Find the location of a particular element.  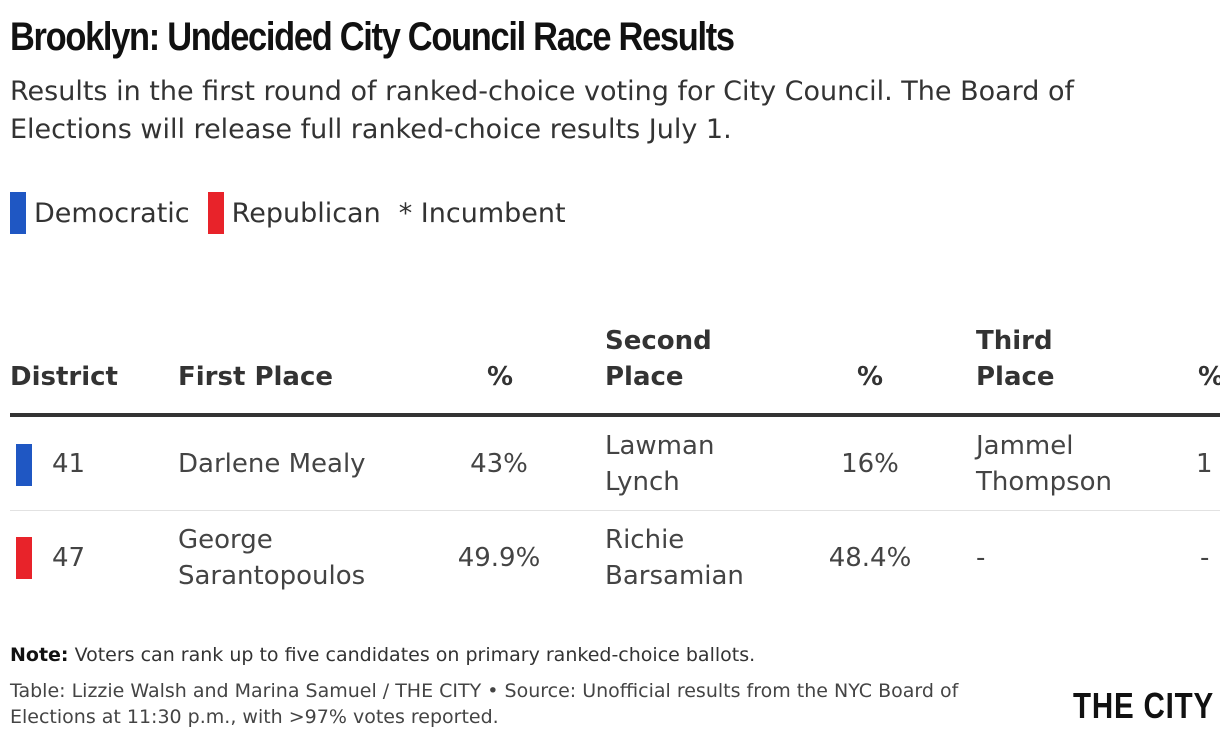

header-second-place: Second Place is located at coordinates (658, 359).